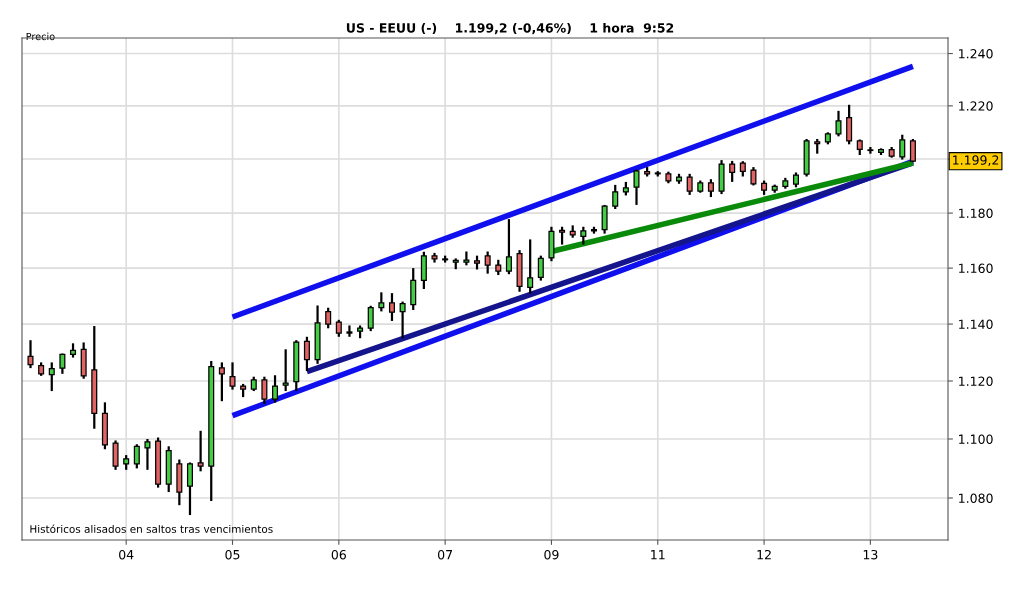  What do you see at coordinates (976, 324) in the screenshot?
I see `y-tick-label: 1.140` at bounding box center [976, 324].